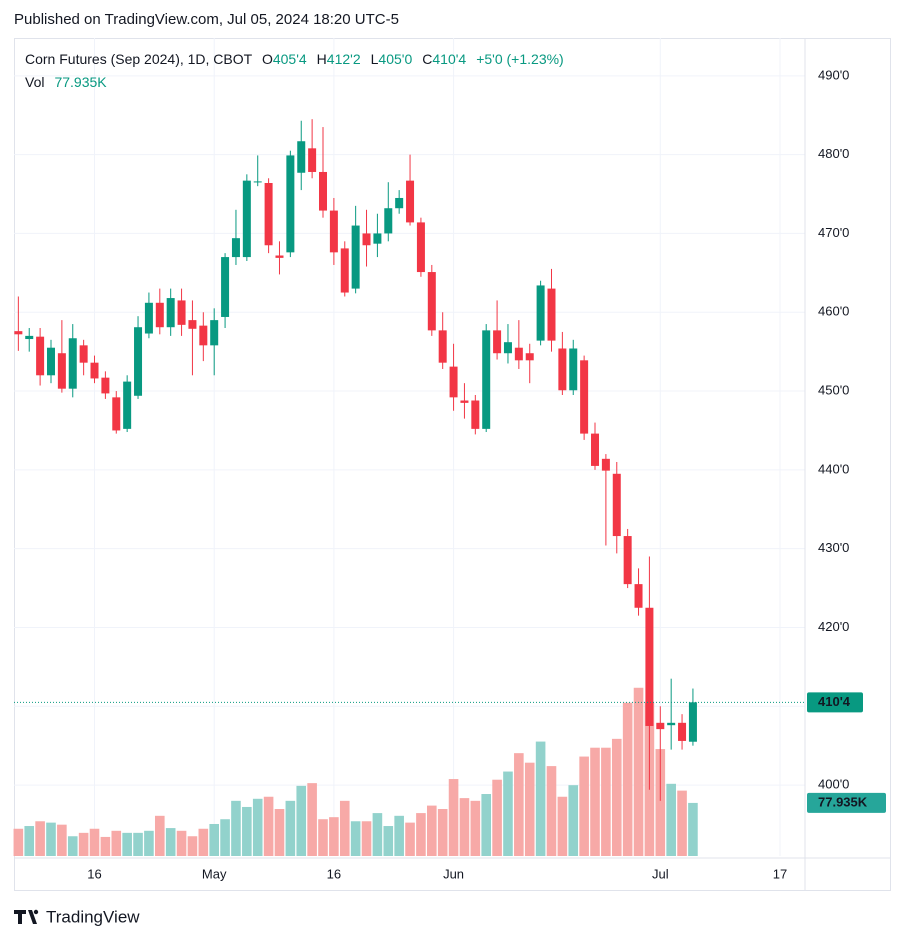  What do you see at coordinates (427, 59) in the screenshot?
I see `close-letter: C` at bounding box center [427, 59].